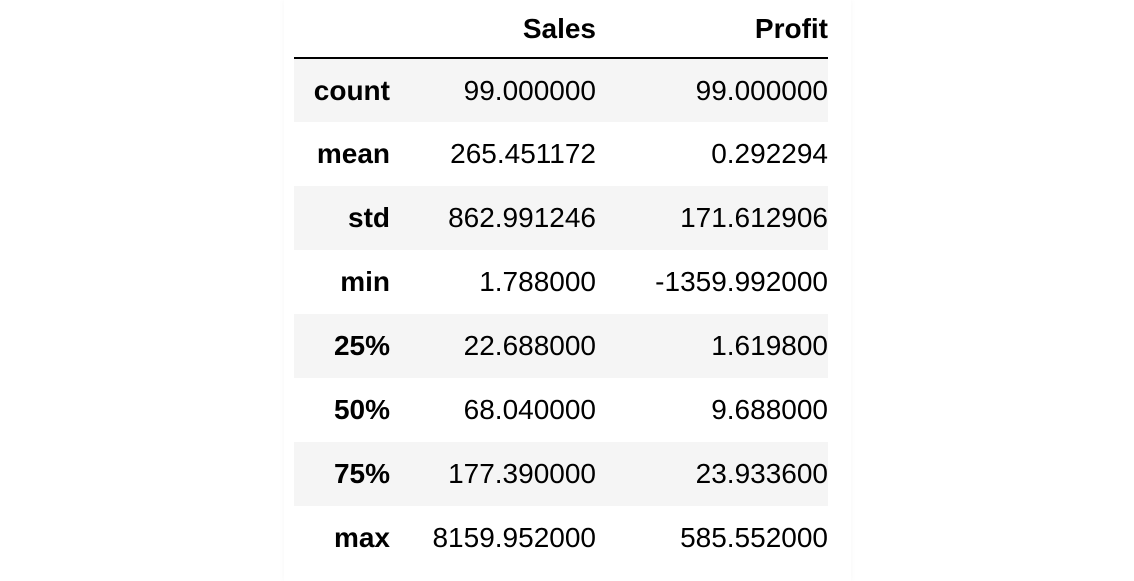  What do you see at coordinates (754, 537) in the screenshot?
I see `profit-cell: 585.552000` at bounding box center [754, 537].